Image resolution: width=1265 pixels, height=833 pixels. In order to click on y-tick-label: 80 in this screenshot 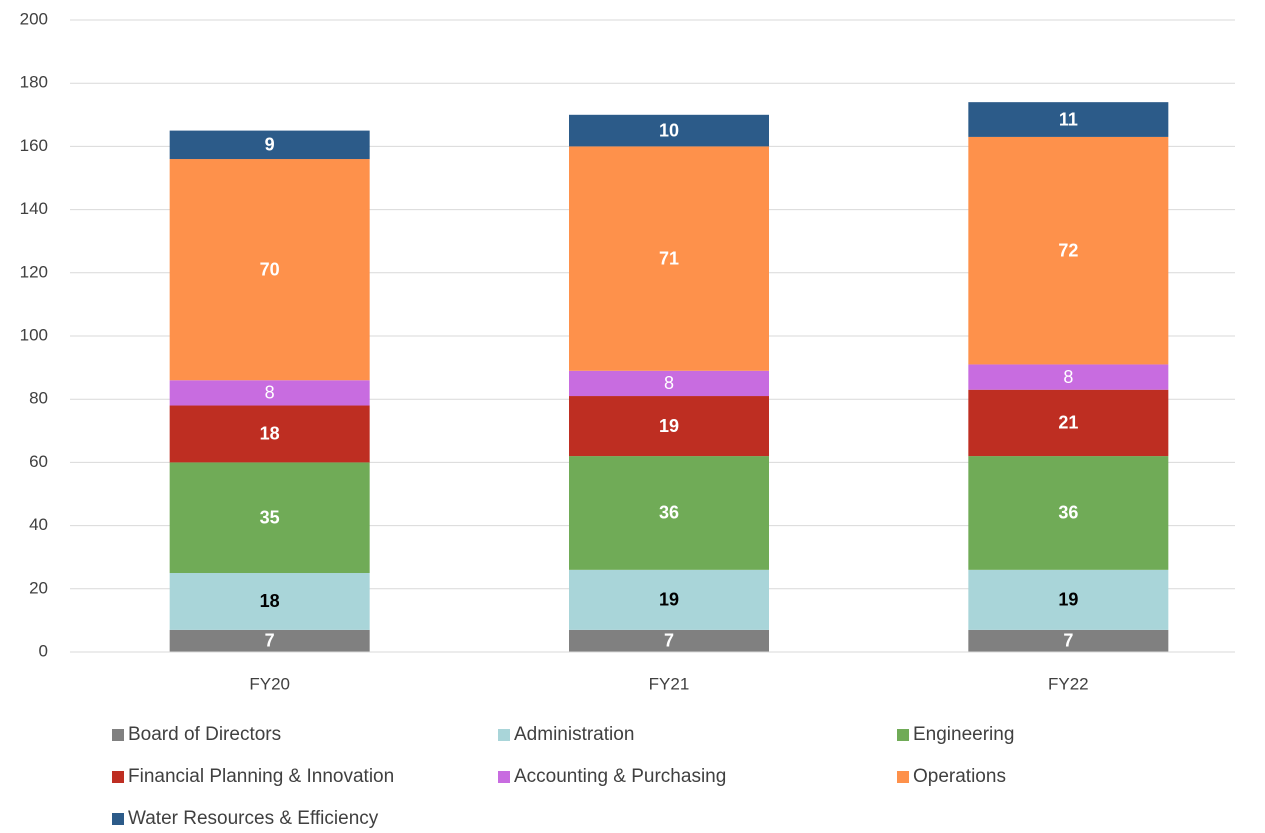, I will do `click(38, 398)`.